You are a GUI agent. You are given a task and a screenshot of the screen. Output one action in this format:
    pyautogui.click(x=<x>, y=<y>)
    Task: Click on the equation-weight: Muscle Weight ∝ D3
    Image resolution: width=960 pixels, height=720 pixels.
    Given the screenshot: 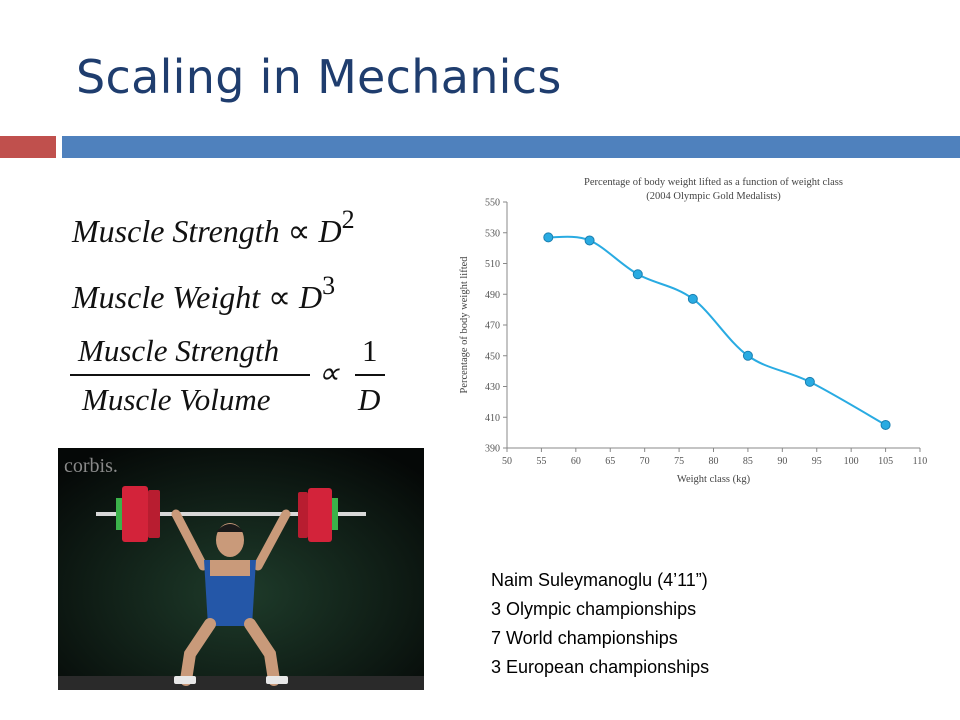 What is the action you would take?
    pyautogui.click(x=203, y=293)
    